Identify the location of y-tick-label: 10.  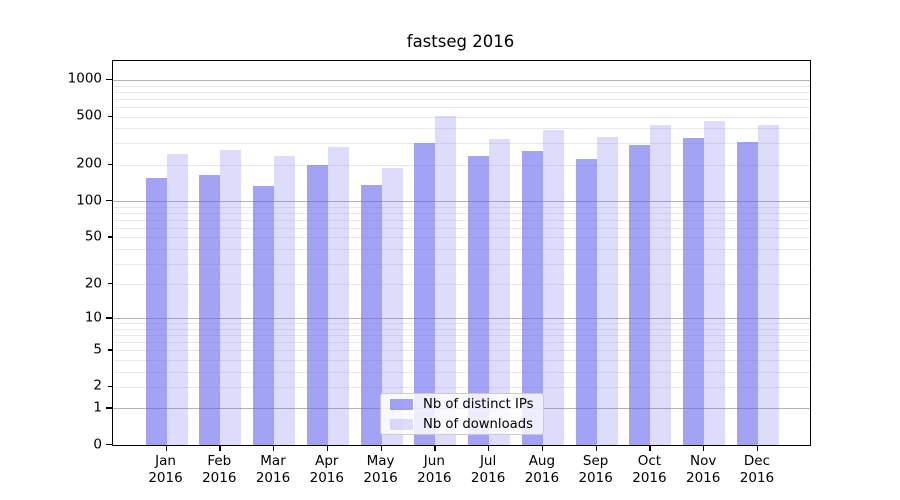
(93, 317).